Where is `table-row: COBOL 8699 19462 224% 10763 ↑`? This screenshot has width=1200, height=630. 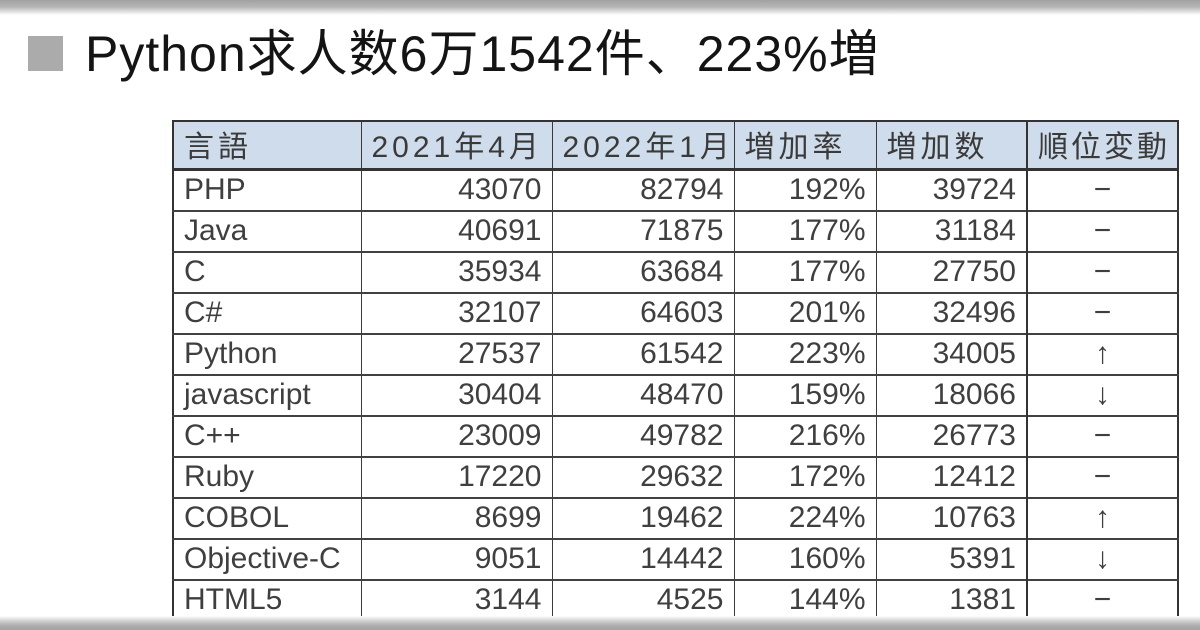 table-row: COBOL 8699 19462 224% 10763 ↑ is located at coordinates (675, 518).